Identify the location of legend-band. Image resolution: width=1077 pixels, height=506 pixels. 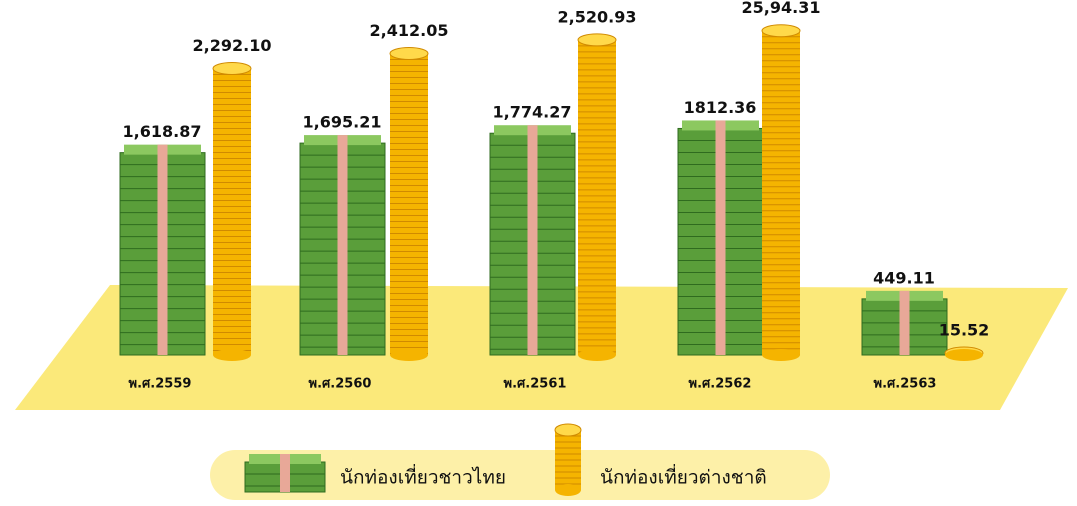
(520, 475).